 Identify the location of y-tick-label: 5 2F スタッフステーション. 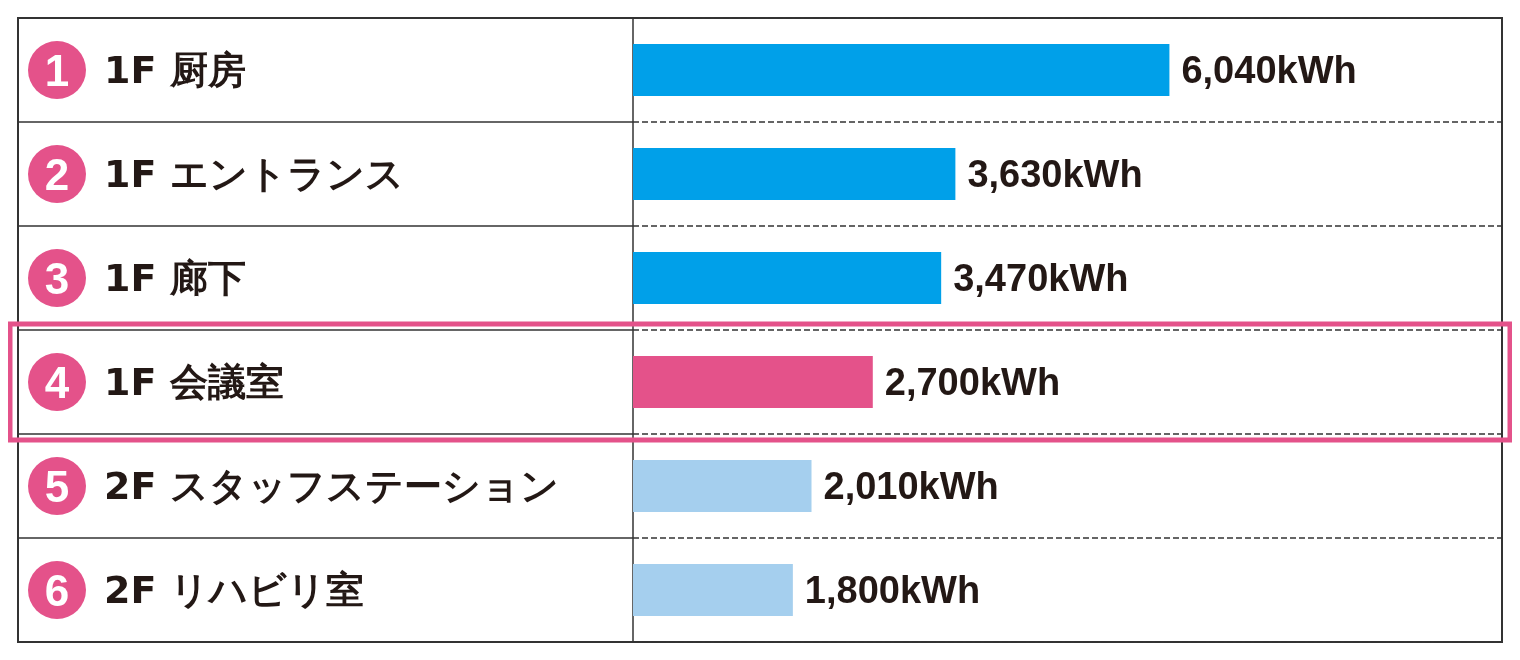
(301, 486).